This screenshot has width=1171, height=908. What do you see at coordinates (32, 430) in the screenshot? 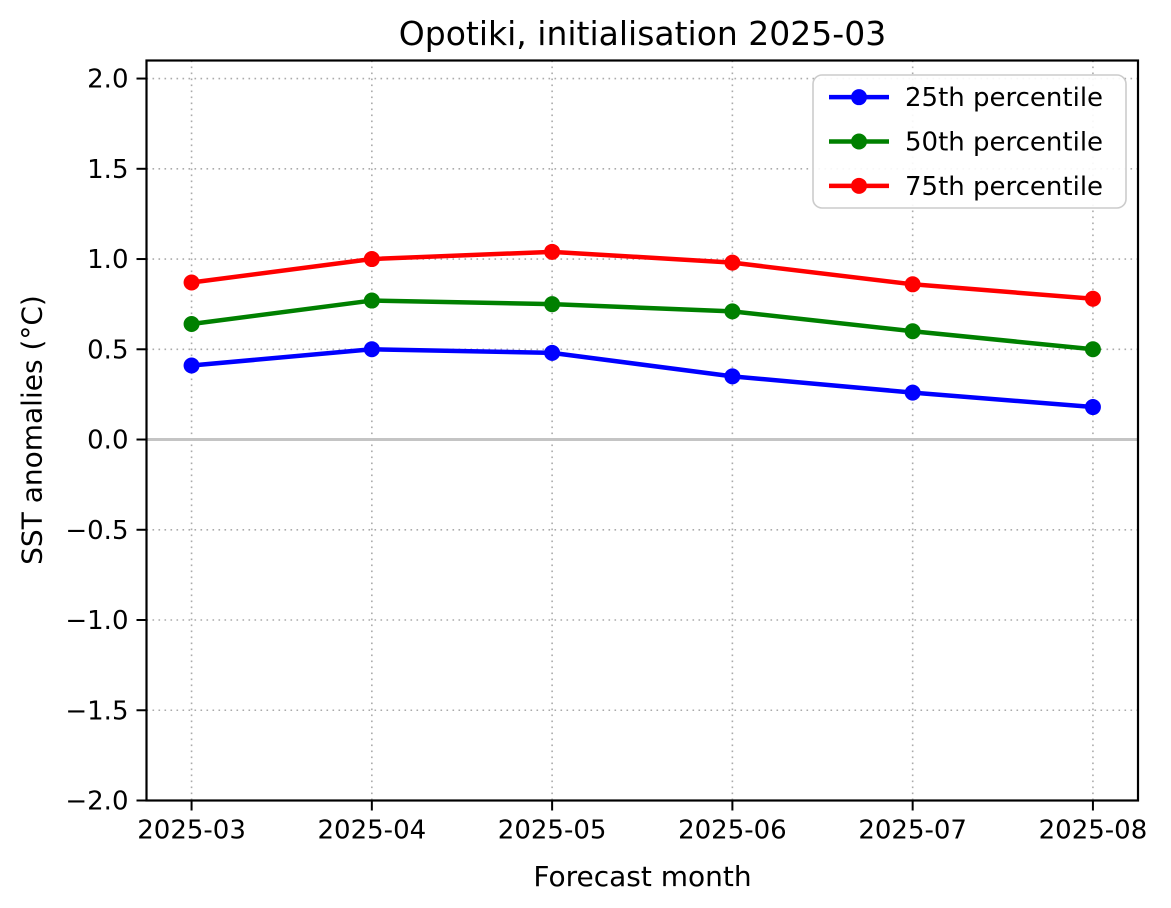
I see `y-axis-label: SST anomalies (°C)` at bounding box center [32, 430].